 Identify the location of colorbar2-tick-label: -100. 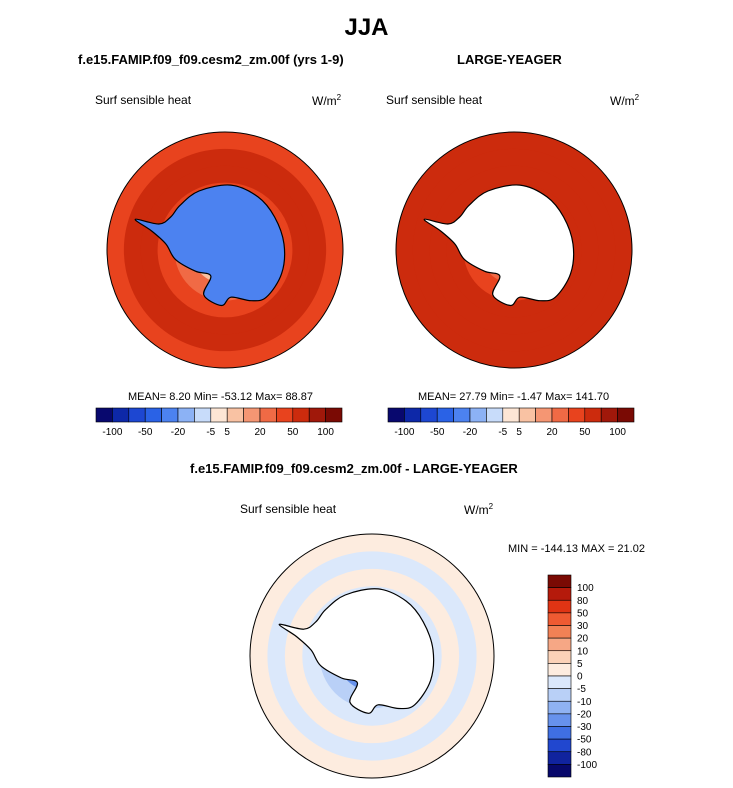
(404, 432).